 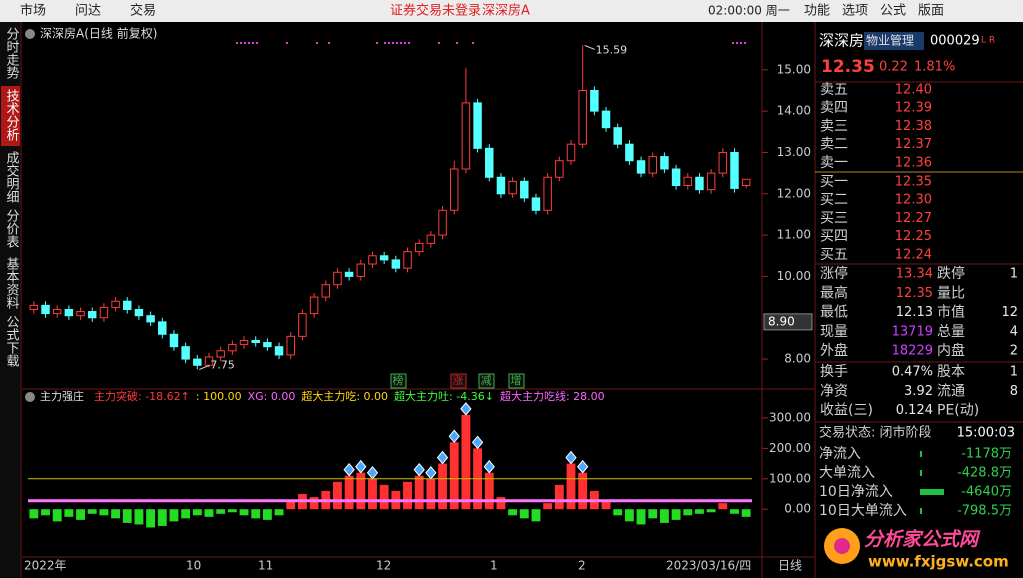 I want to click on min-label: 7.75, so click(x=222, y=364).